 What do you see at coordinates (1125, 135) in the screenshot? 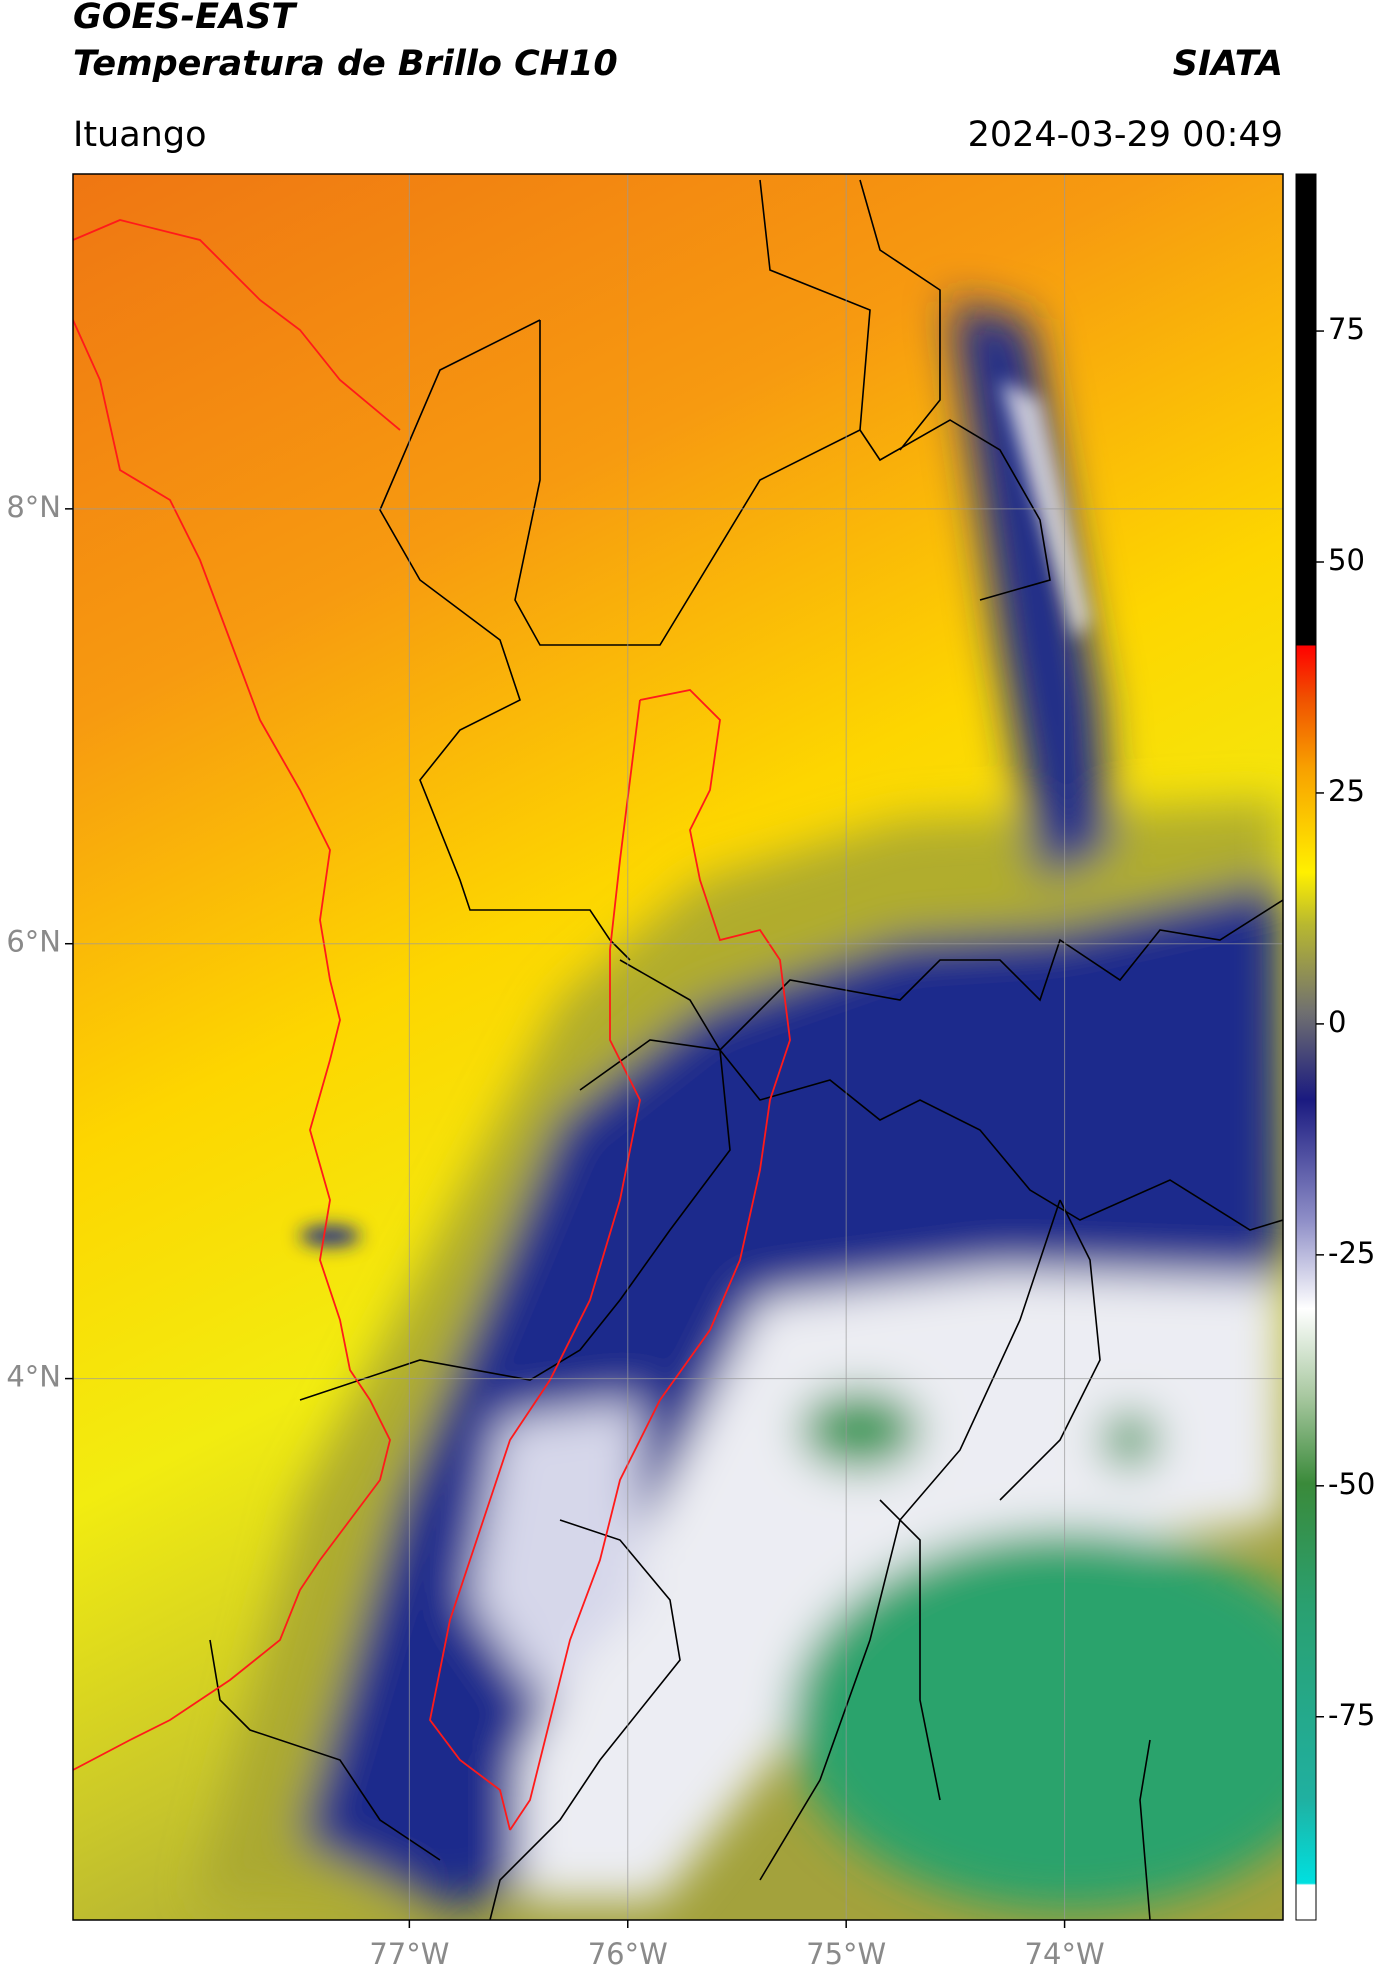
I see `timestamp-label: 2024-03-29 00:49` at bounding box center [1125, 135].